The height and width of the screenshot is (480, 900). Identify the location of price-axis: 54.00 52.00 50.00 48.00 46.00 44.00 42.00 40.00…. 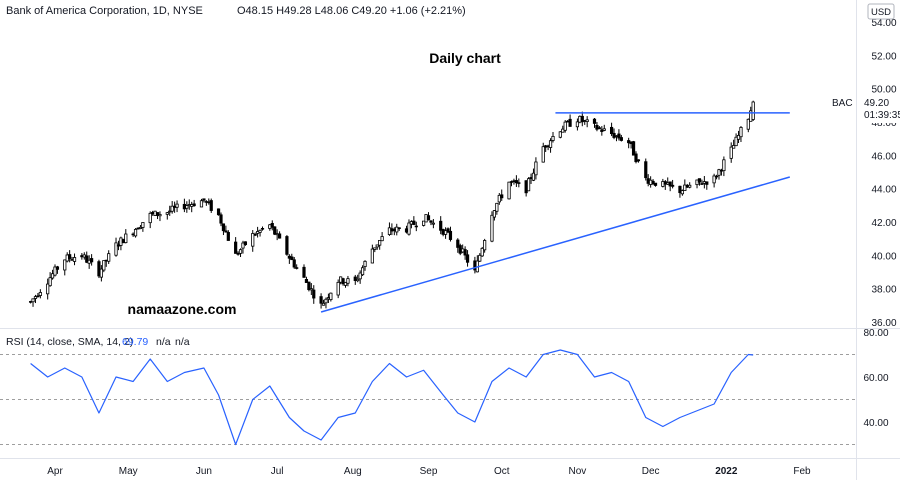
(883, 173).